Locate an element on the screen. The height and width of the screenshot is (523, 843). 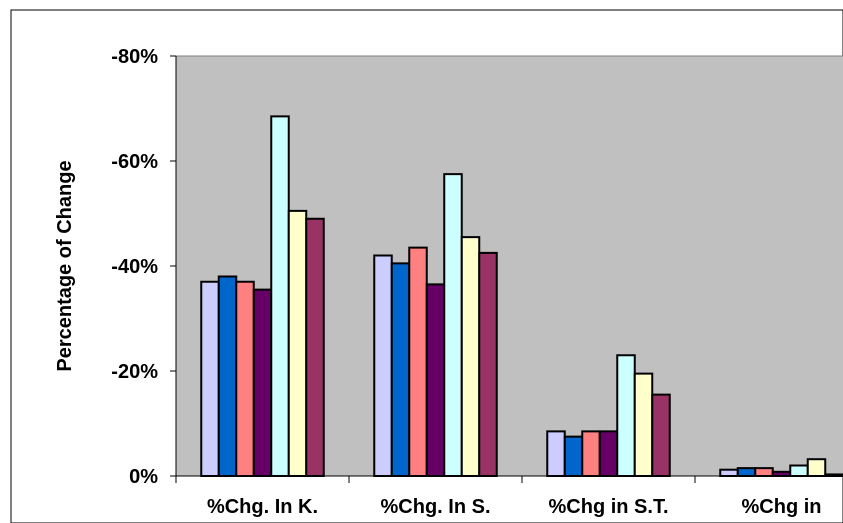
x-category-label: %Chg. In S. is located at coordinates (436, 507).